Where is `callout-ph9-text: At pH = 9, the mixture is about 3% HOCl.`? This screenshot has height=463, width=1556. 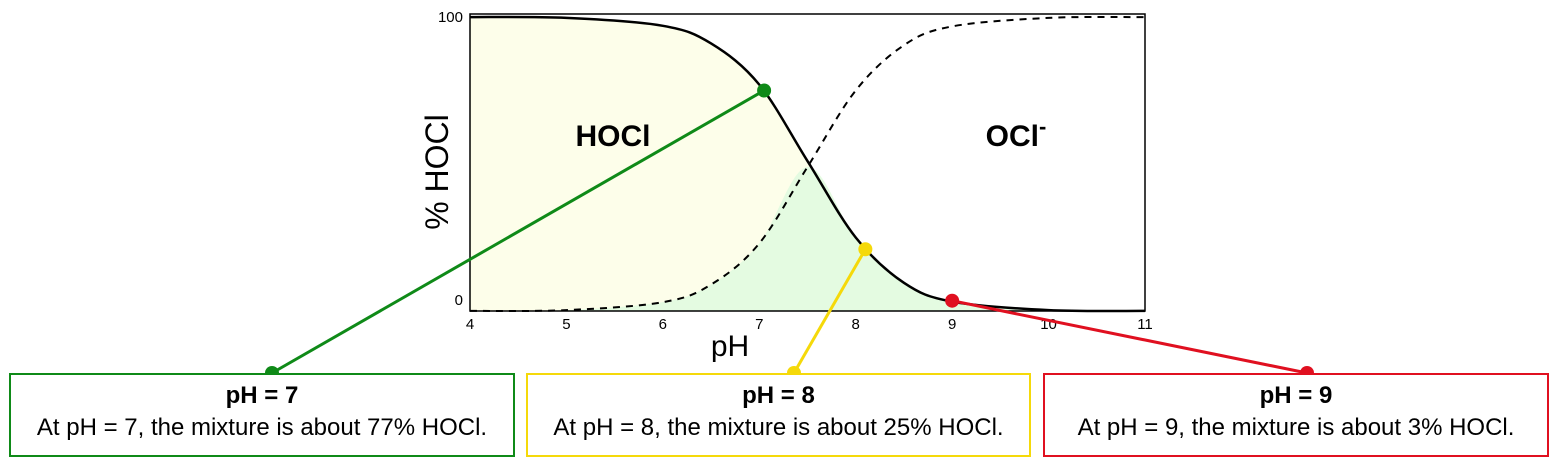 callout-ph9-text: At pH = 9, the mixture is about 3% HOCl. is located at coordinates (1296, 427).